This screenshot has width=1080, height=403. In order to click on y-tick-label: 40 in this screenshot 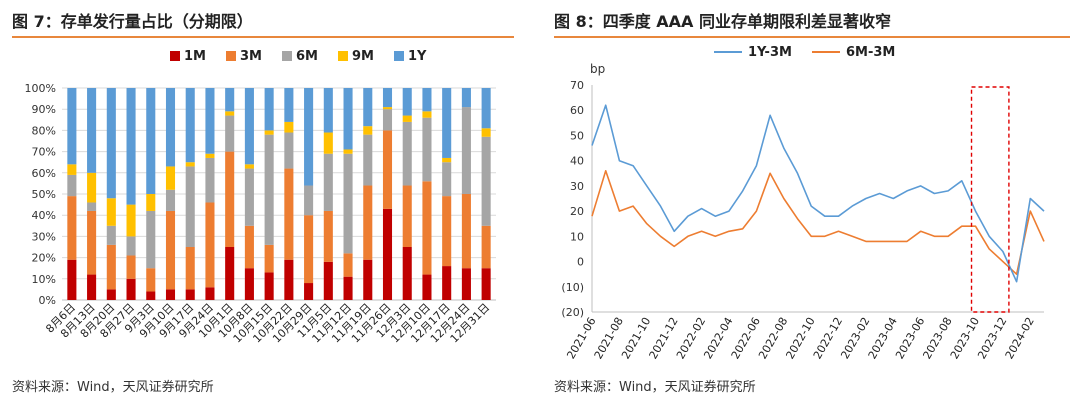, I will do `click(577, 161)`.